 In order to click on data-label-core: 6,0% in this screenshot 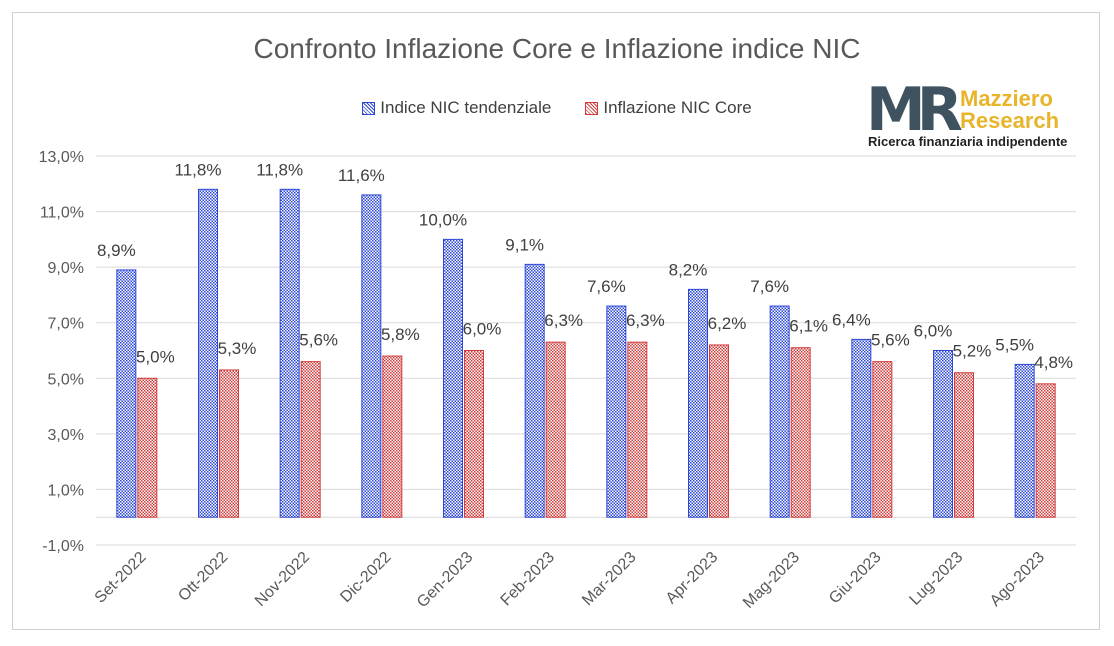, I will do `click(482, 329)`.